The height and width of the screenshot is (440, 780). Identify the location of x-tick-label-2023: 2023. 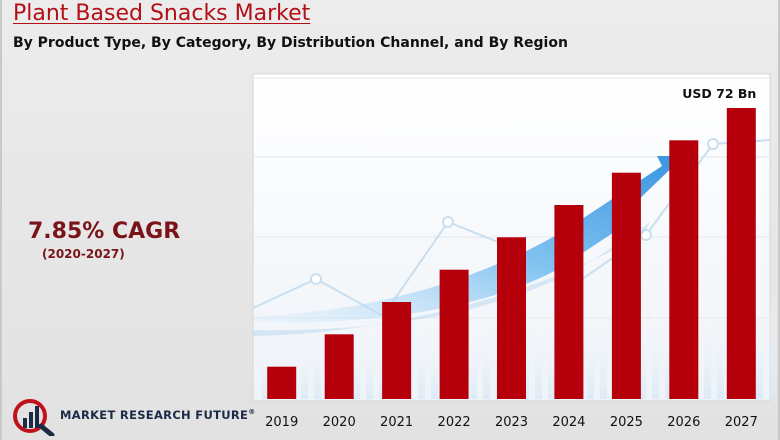
(511, 422).